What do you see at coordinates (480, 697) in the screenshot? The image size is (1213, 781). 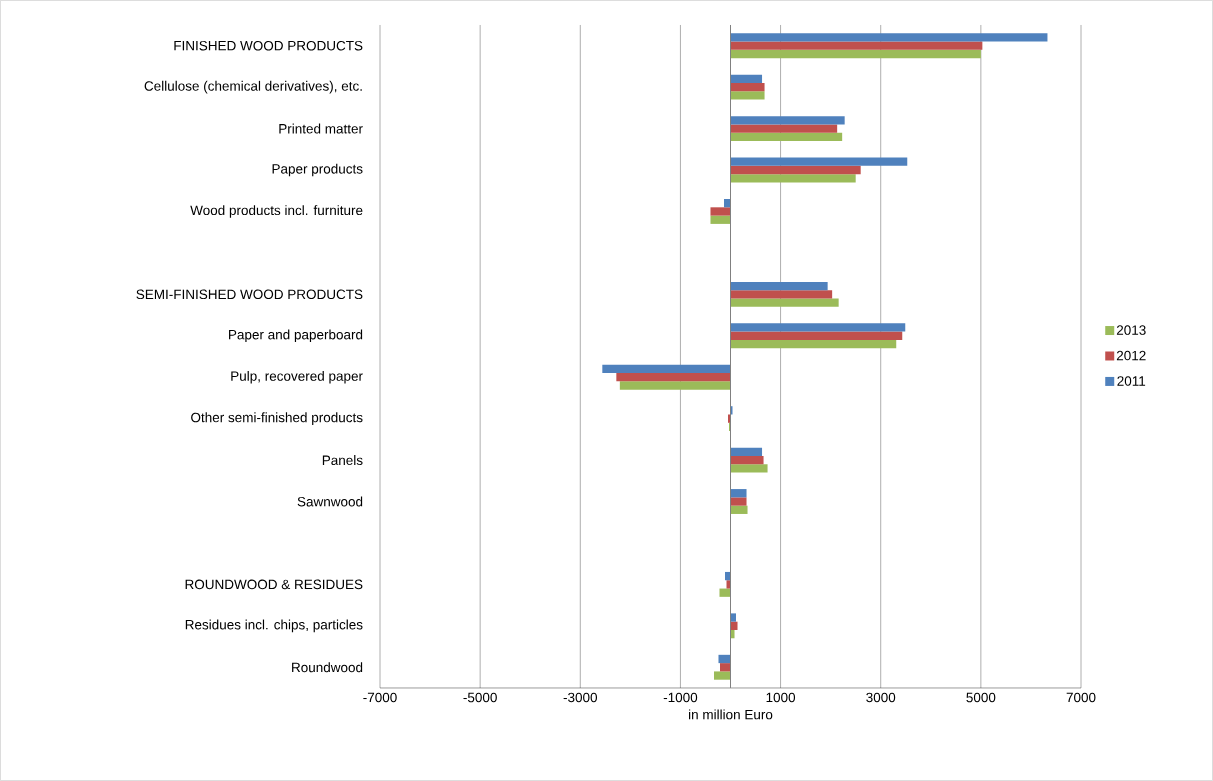 I see `x-tick-label: -5000` at bounding box center [480, 697].